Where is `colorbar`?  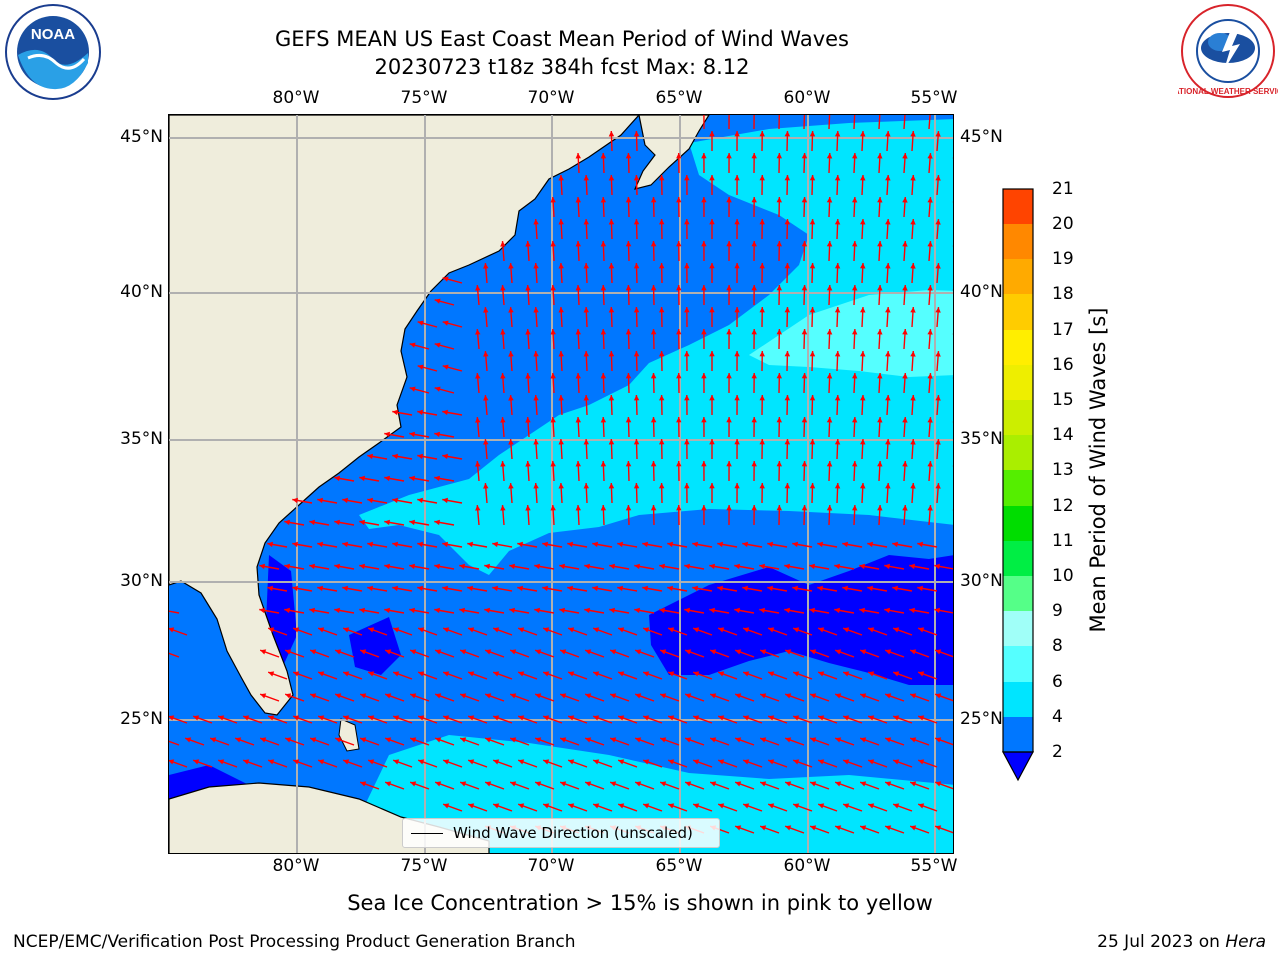
colorbar is located at coordinates (1018, 485).